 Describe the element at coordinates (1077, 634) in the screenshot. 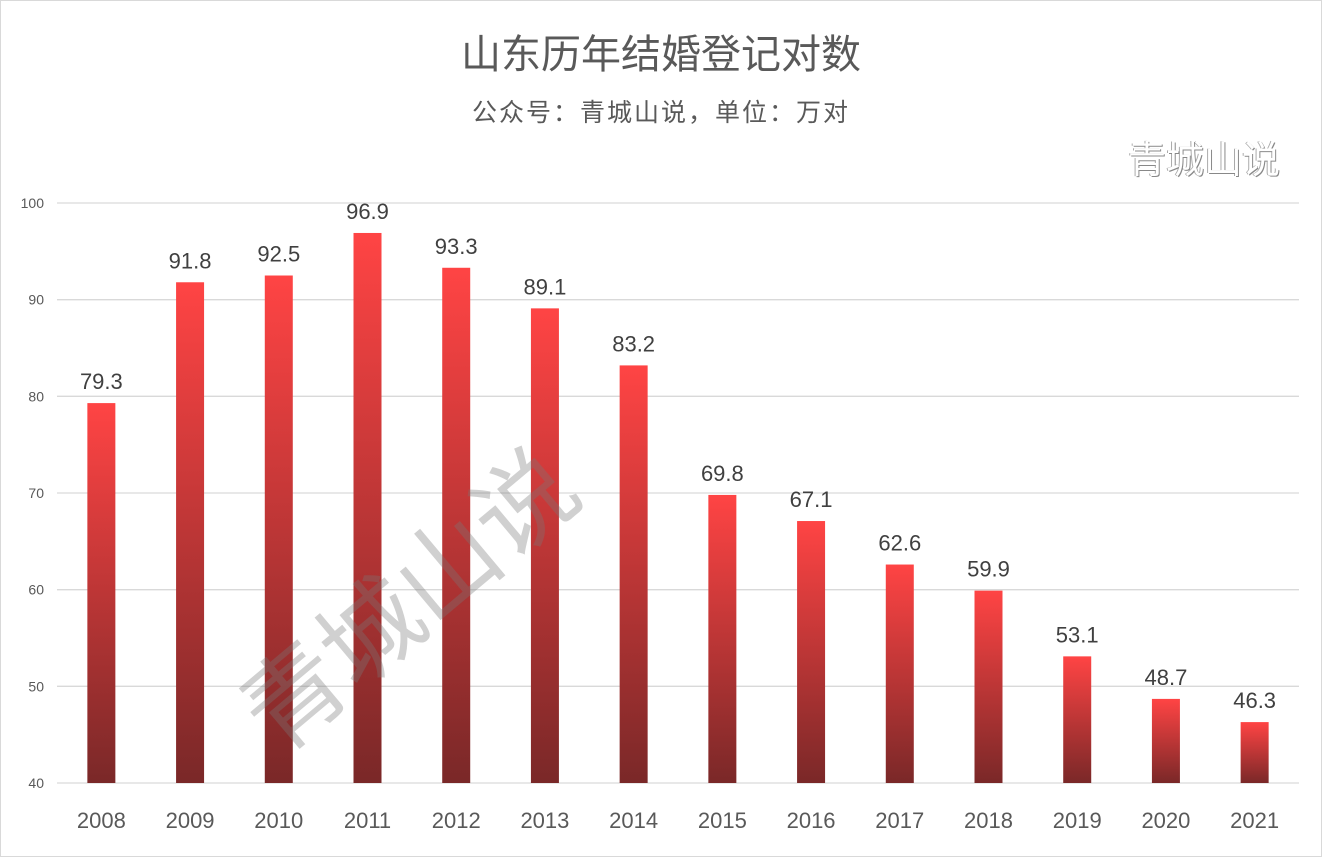

I see `data-label: 53.1` at that location.